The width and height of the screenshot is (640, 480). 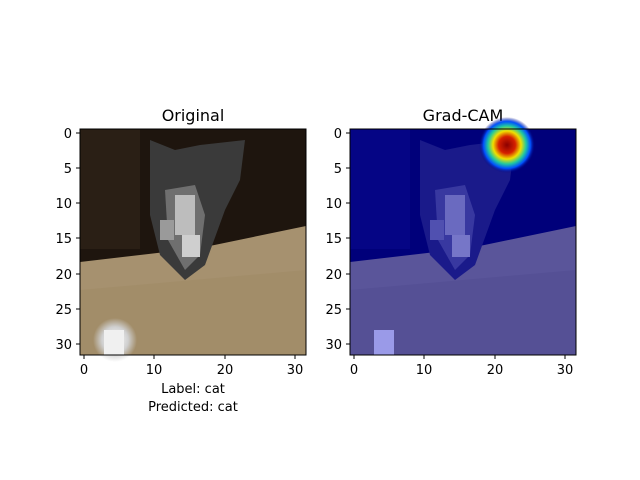 I want to click on original-x-axis: 0 10 20 30, so click(x=191, y=366).